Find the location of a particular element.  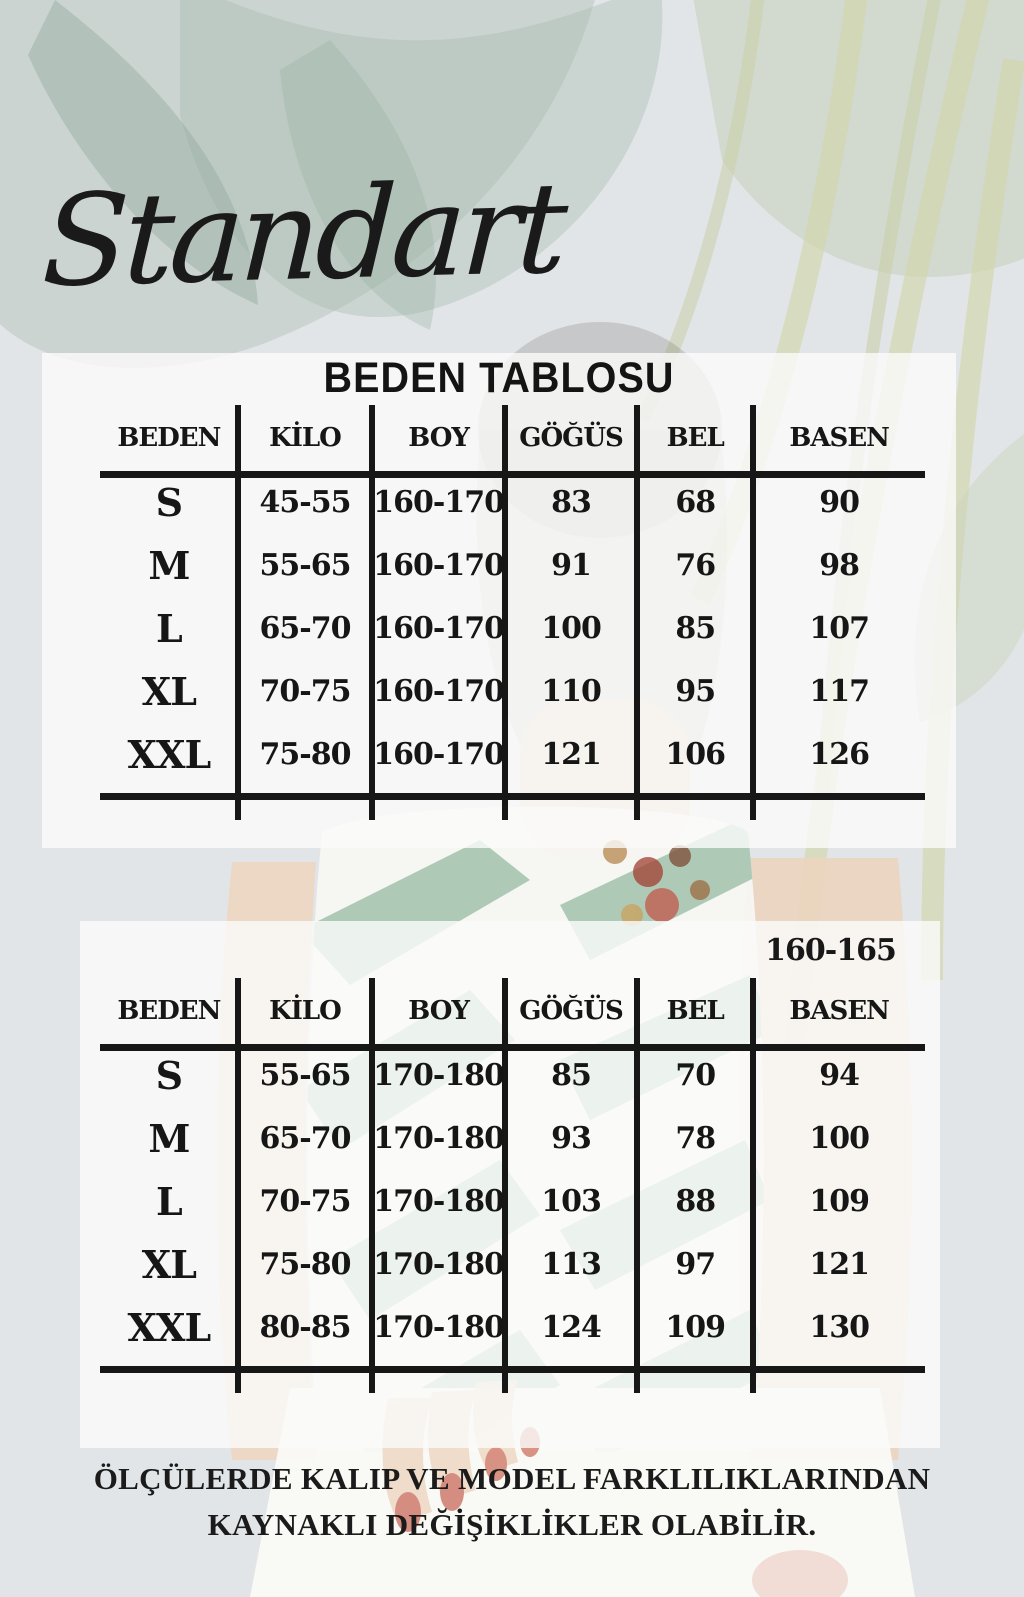

measure-value: 97 is located at coordinates (695, 1264).